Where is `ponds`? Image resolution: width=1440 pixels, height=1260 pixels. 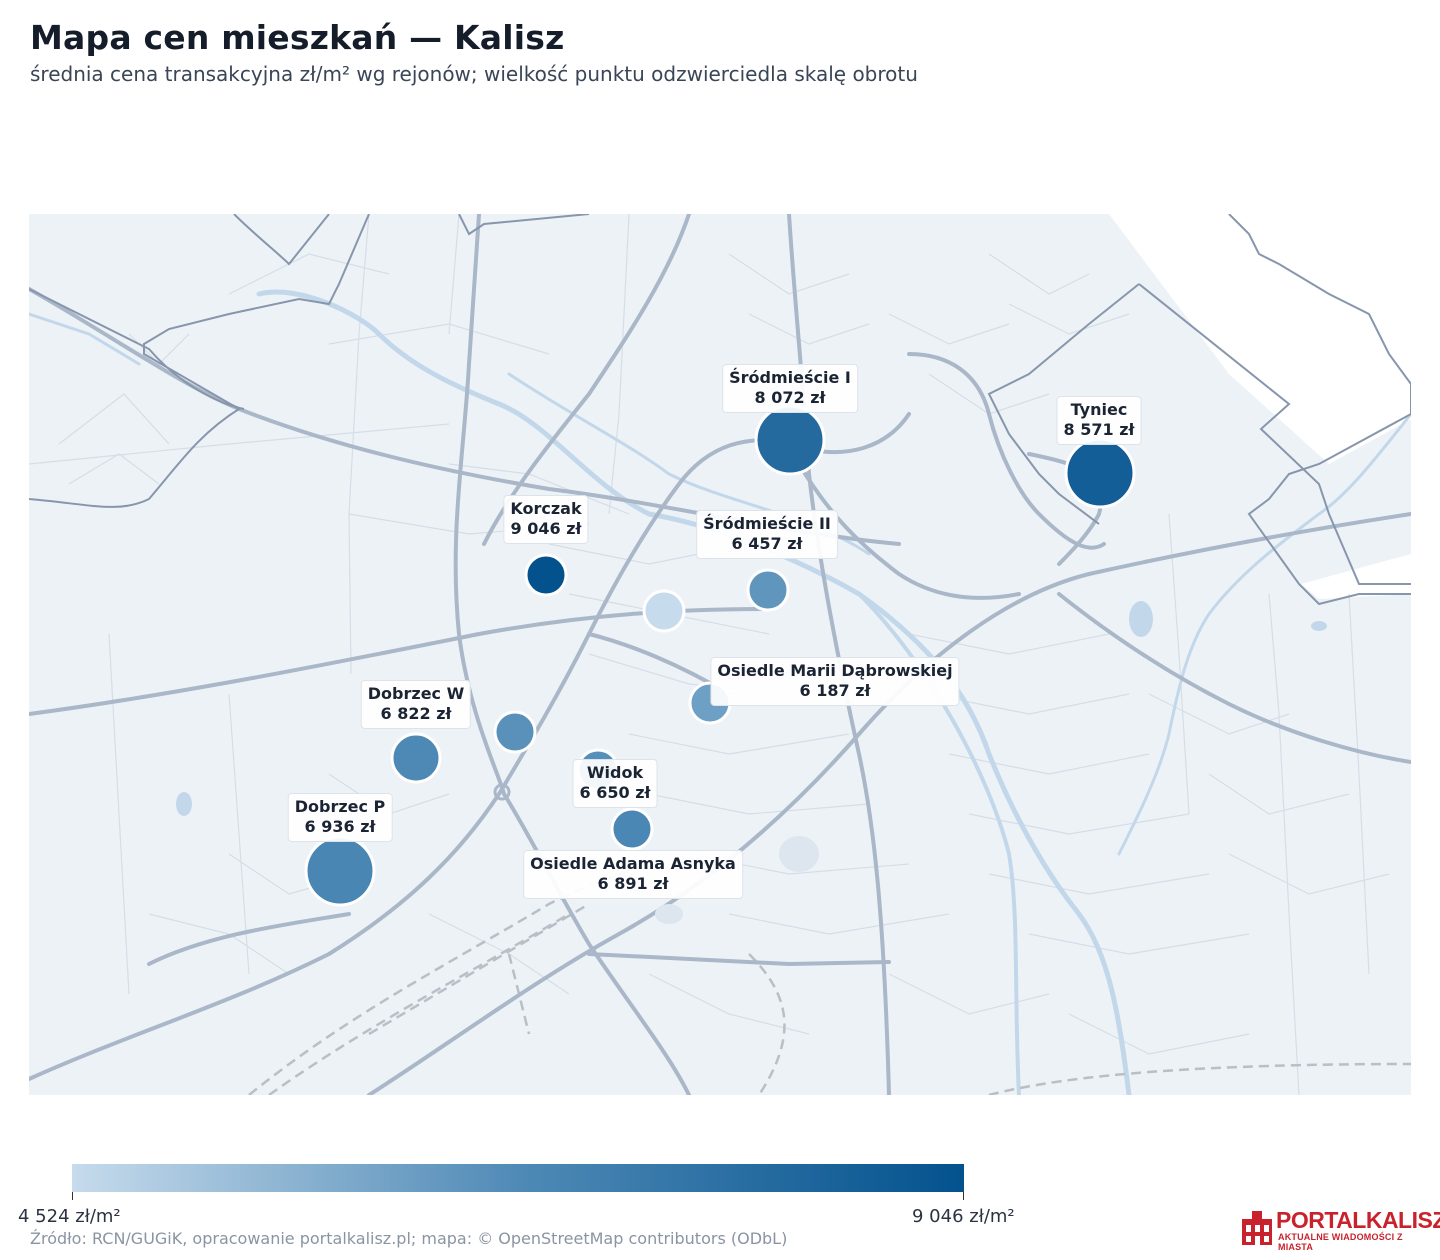 ponds is located at coordinates (751, 708).